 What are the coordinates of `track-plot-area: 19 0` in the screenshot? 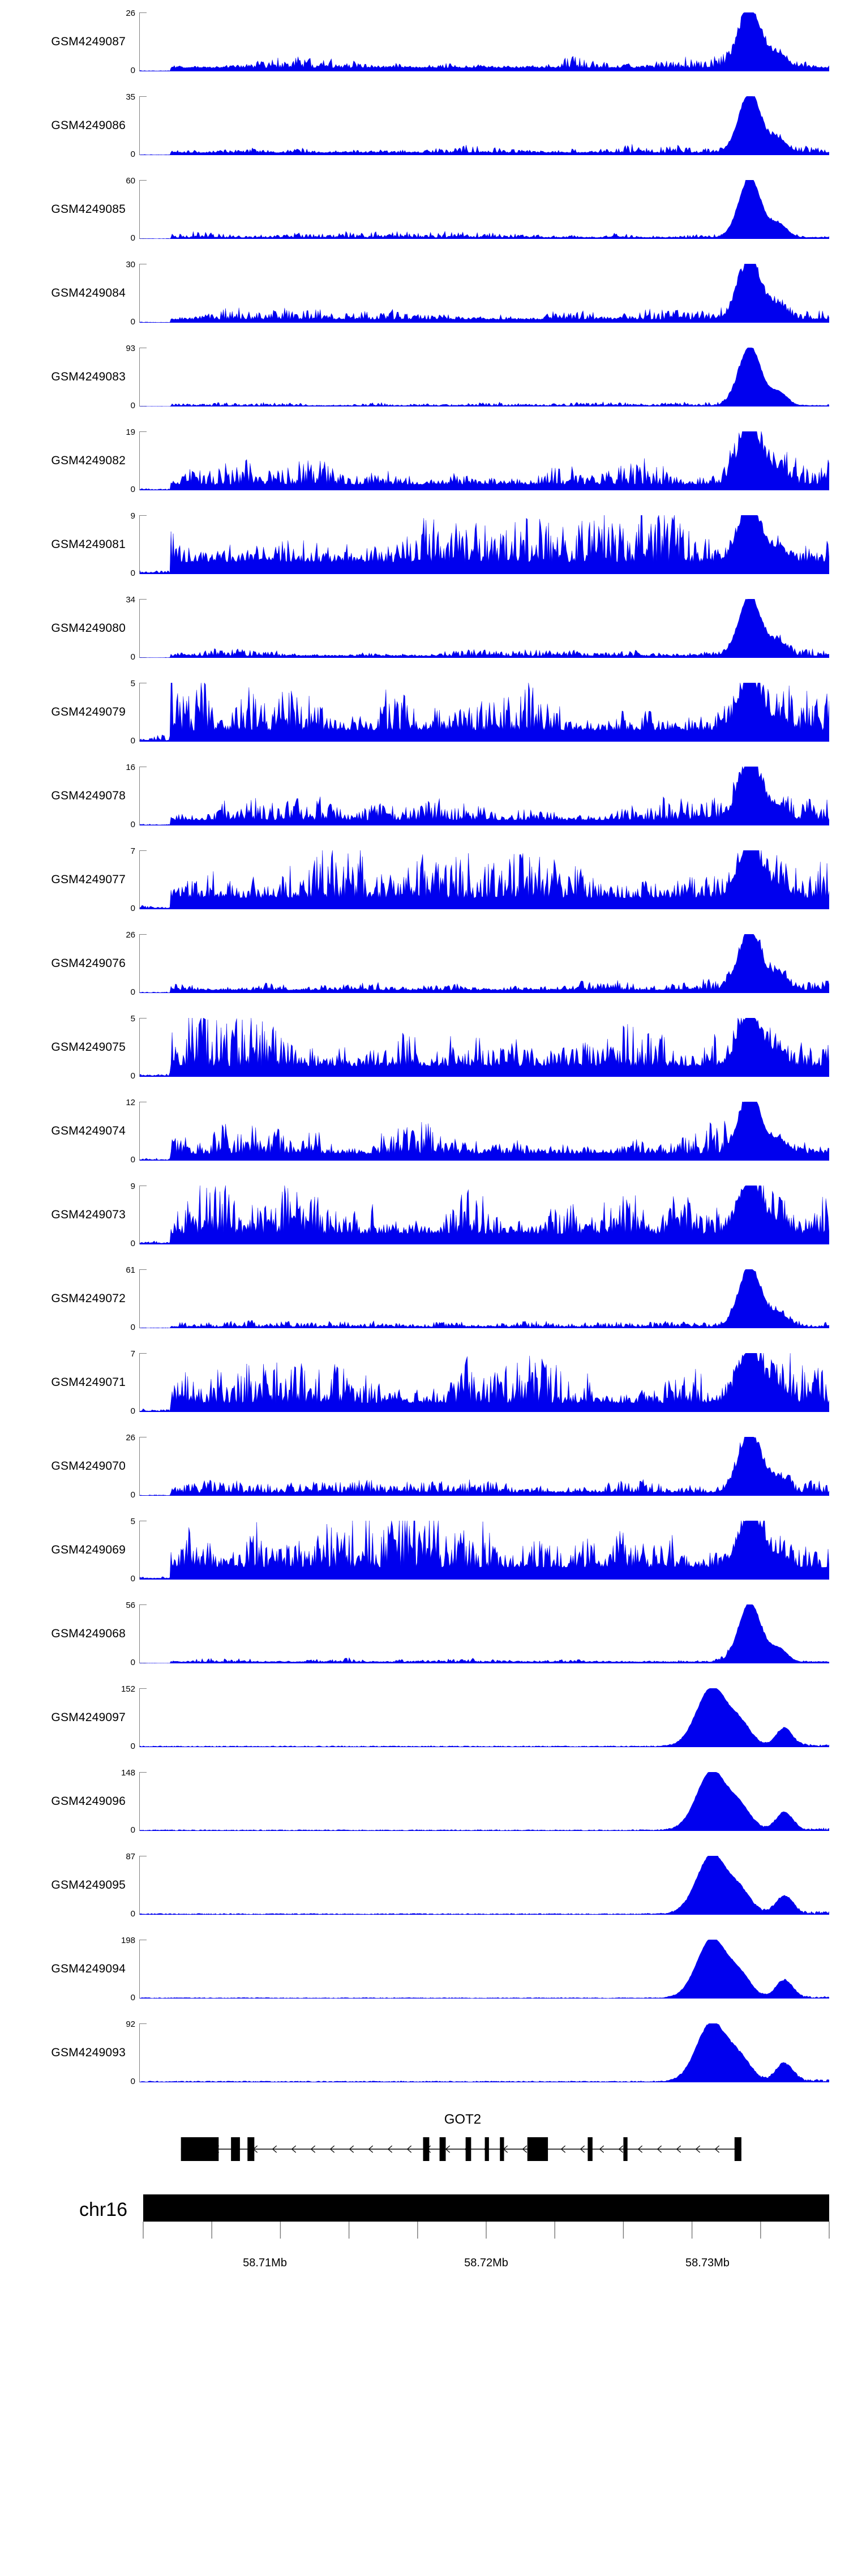 It's located at (477, 461).